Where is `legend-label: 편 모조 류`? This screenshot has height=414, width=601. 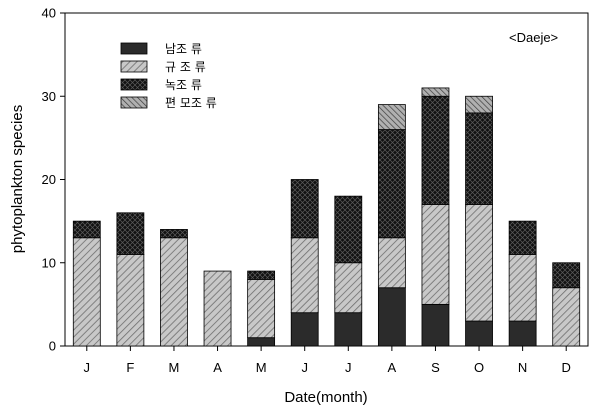 legend-label: 편 모조 류 is located at coordinates (191, 103).